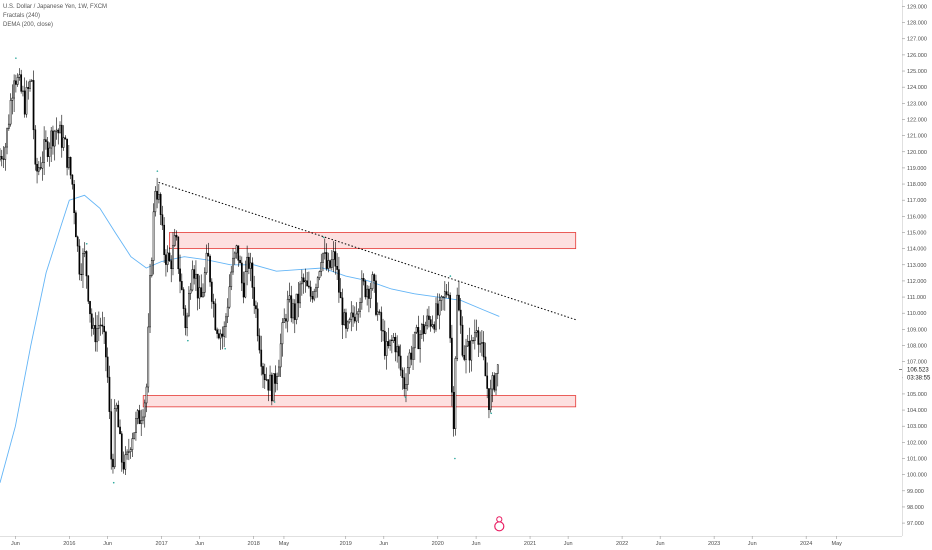  I want to click on price-tick-label: 107.000, so click(917, 363).